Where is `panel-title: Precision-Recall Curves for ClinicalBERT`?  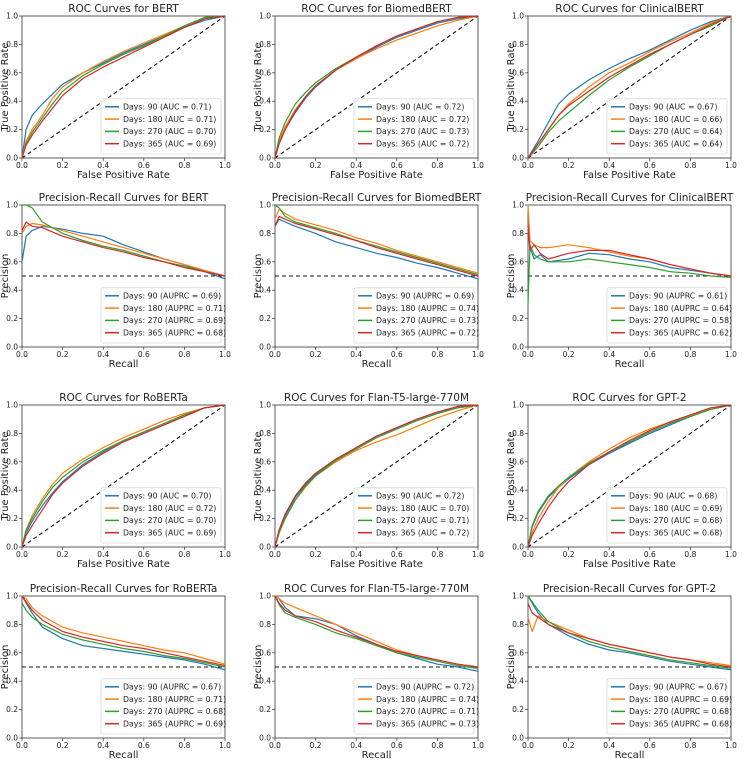
panel-title: Precision-Recall Curves for ClinicalBERT is located at coordinates (630, 198).